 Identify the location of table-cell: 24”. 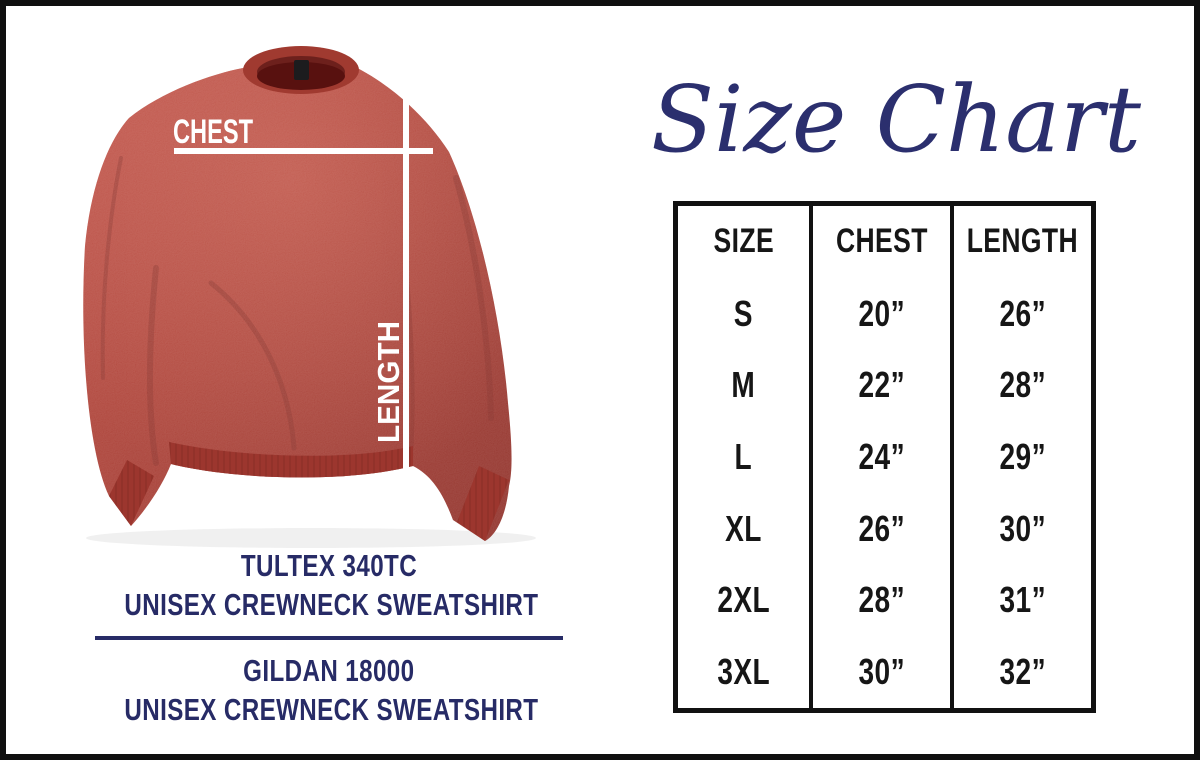
(881, 457).